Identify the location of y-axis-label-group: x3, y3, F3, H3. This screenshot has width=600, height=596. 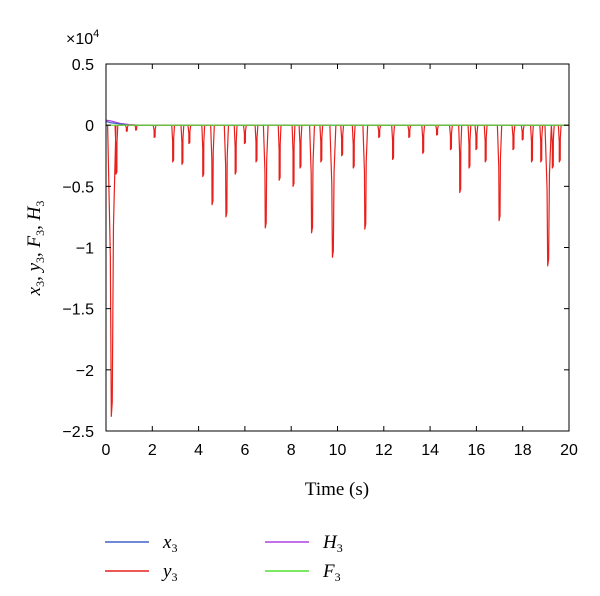
(35, 249).